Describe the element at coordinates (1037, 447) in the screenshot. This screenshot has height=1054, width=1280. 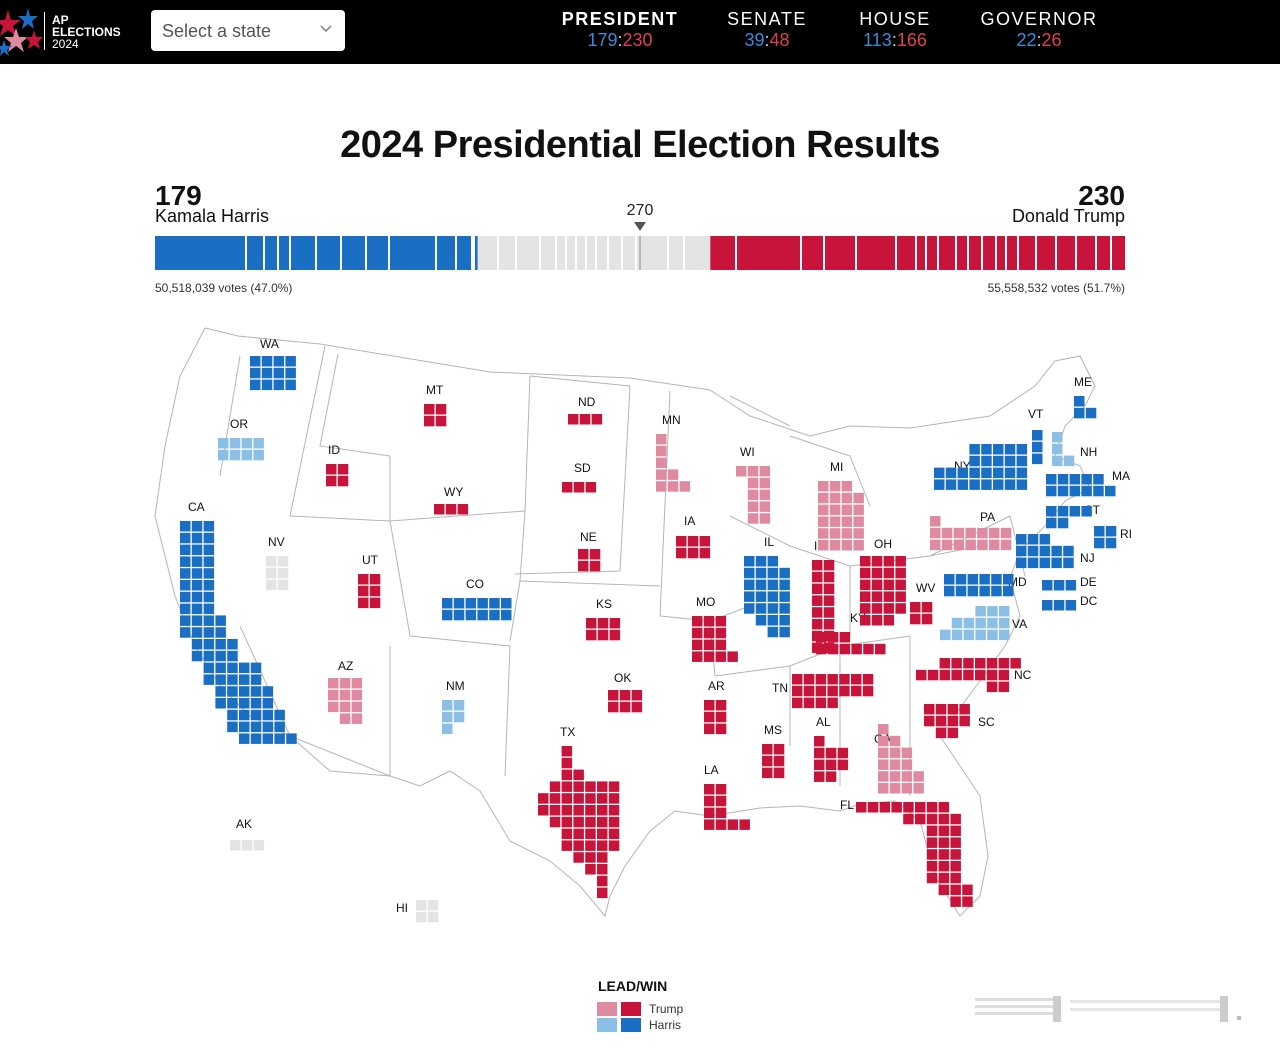
I see `state-tiles-vt` at that location.